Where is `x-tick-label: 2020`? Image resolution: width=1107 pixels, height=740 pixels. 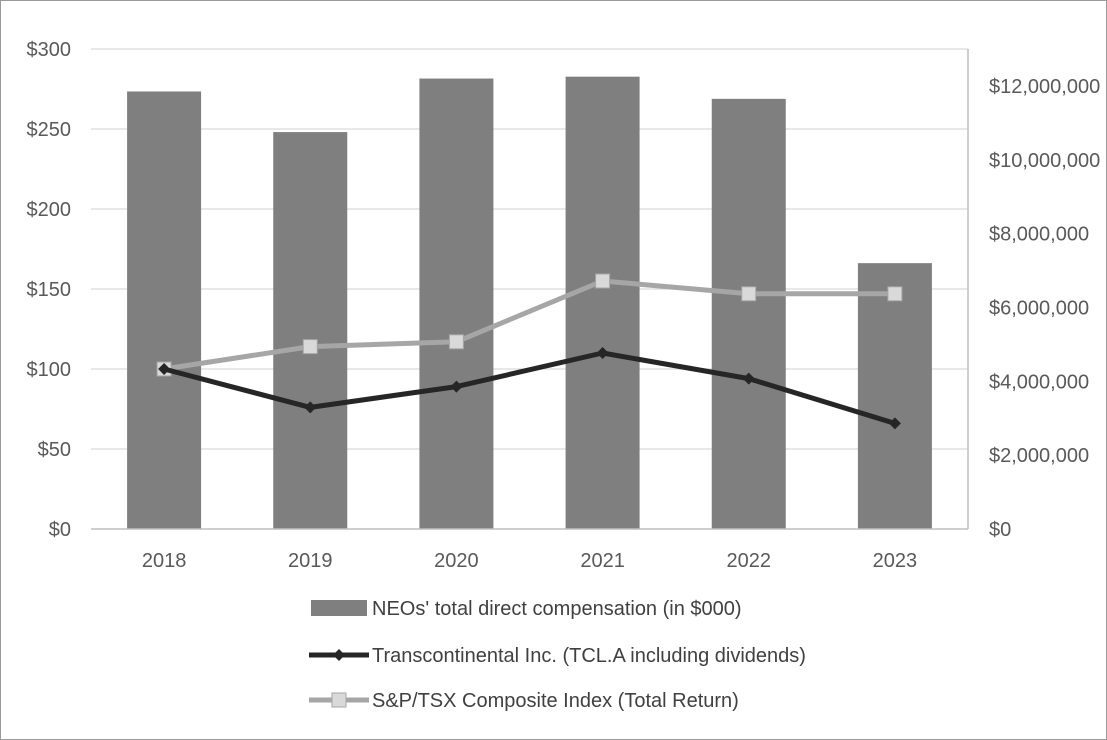 x-tick-label: 2020 is located at coordinates (456, 561).